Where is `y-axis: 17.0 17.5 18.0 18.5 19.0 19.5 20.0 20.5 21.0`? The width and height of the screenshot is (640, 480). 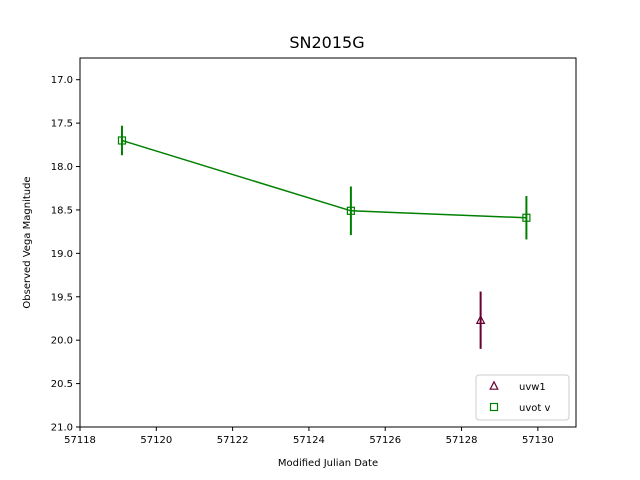
y-axis: 17.0 17.5 18.0 18.5 19.0 19.5 20.0 20.5 21.0 is located at coordinates (65, 254).